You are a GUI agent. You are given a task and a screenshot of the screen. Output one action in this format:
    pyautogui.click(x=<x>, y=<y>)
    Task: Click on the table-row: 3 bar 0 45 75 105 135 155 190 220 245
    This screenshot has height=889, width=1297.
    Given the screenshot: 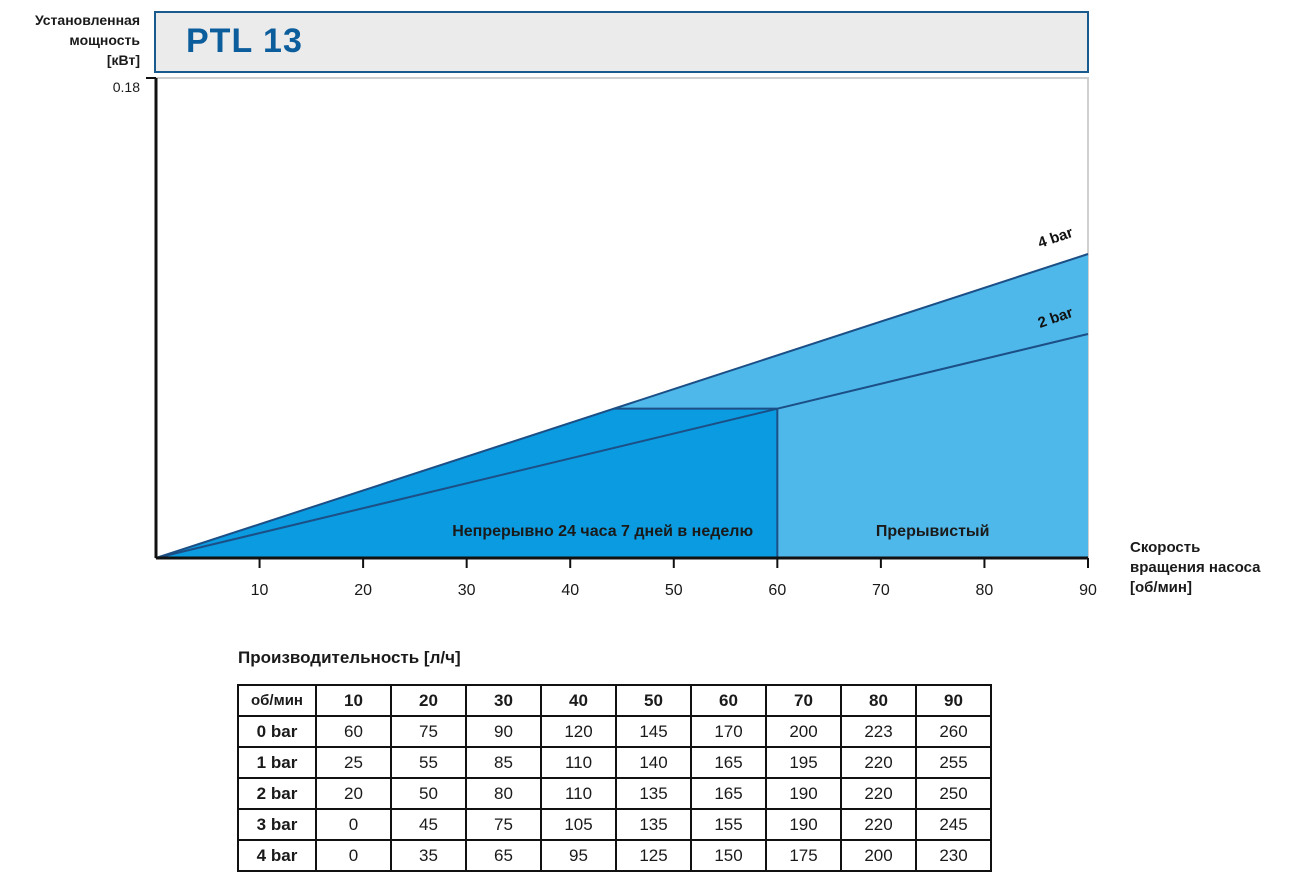 What is the action you would take?
    pyautogui.click(x=614, y=824)
    